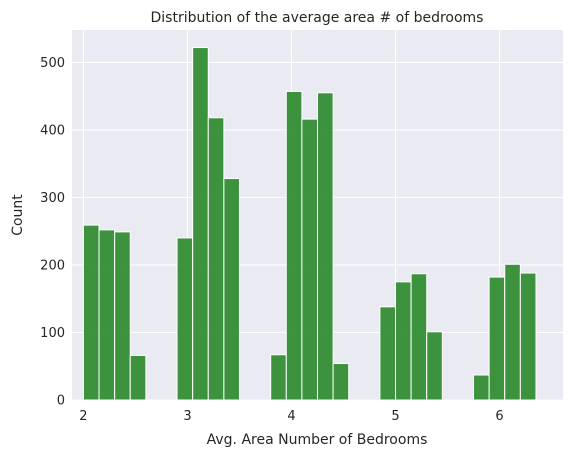  What do you see at coordinates (52, 265) in the screenshot?
I see `y-tick-label: 200` at bounding box center [52, 265].